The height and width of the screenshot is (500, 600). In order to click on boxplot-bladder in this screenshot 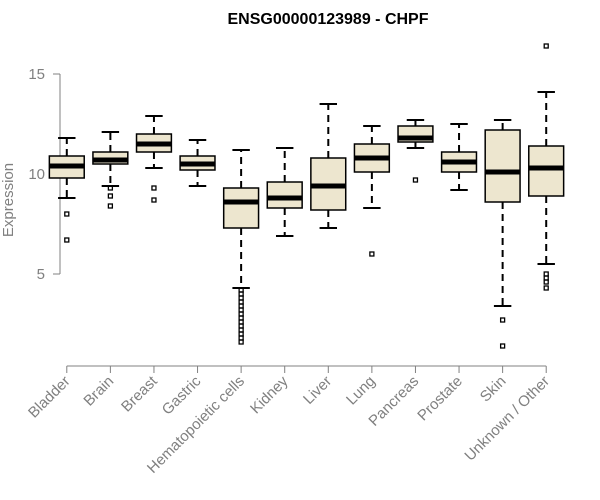, I will do `click(66, 190)`.